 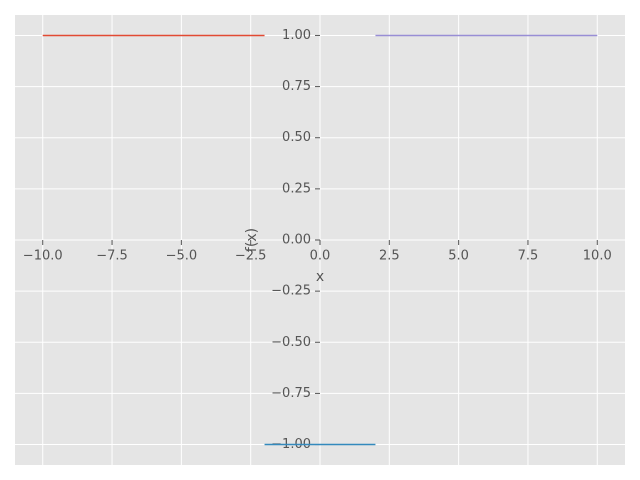 What do you see at coordinates (296, 35) in the screenshot?
I see `y-tick-label: 1.00` at bounding box center [296, 35].